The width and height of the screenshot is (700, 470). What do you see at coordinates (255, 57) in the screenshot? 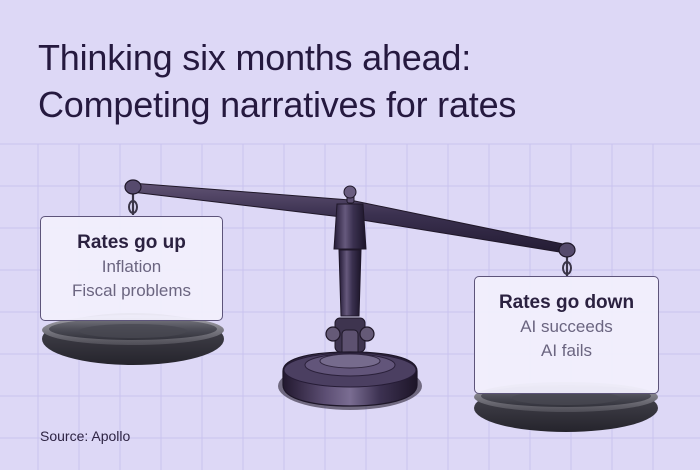
I see `title-line-1: Thinking six months ahead:` at bounding box center [255, 57].